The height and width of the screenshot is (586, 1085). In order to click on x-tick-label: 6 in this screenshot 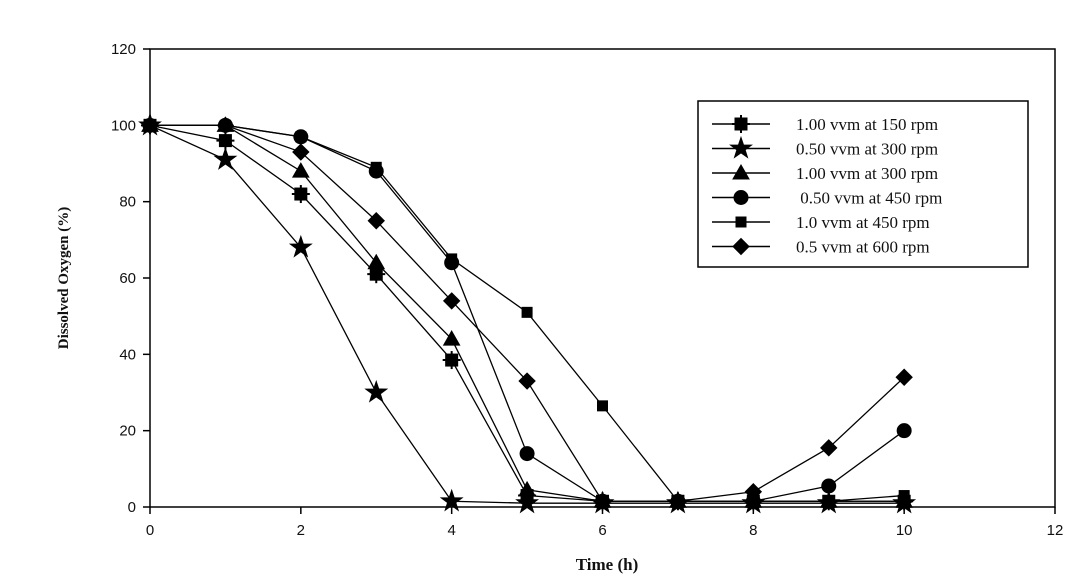, I will do `click(602, 530)`.